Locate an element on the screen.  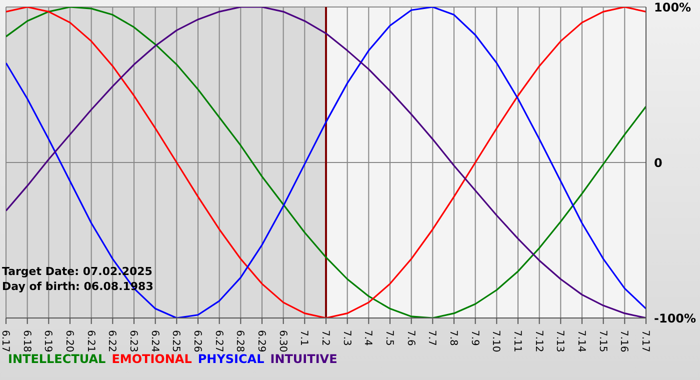
x-tick-label: 7.15 is located at coordinates (602, 341).